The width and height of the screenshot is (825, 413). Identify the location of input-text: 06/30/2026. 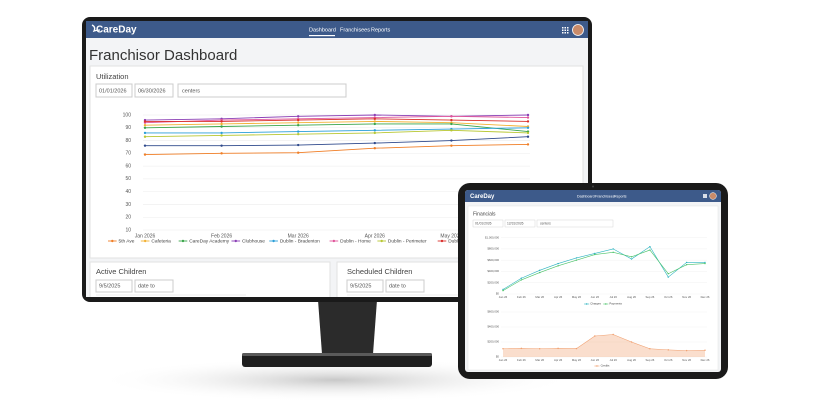
(152, 91).